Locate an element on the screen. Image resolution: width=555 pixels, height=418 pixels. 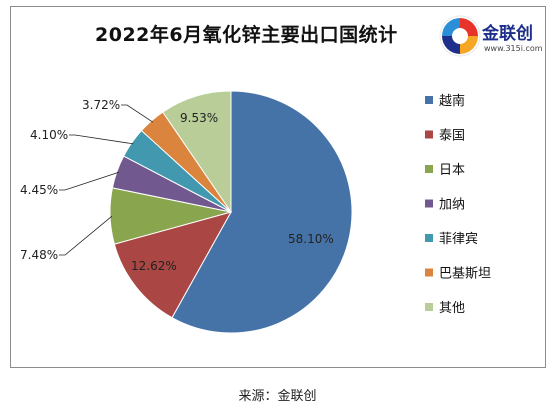
legend-label-4: 加纳 is located at coordinates (452, 205).